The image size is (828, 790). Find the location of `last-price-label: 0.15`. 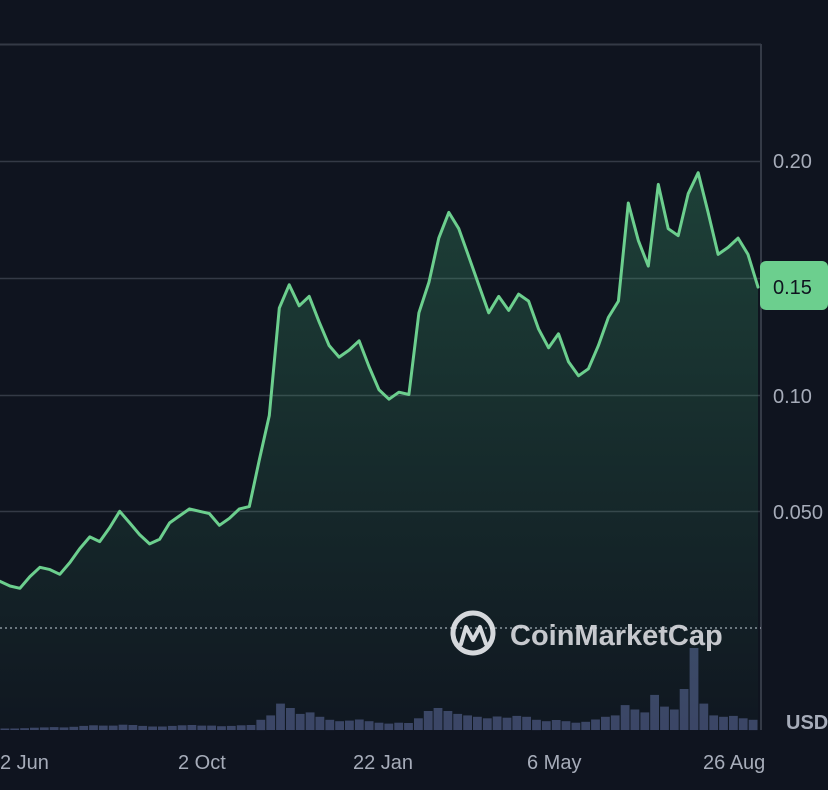

last-price-label: 0.15 is located at coordinates (792, 288).